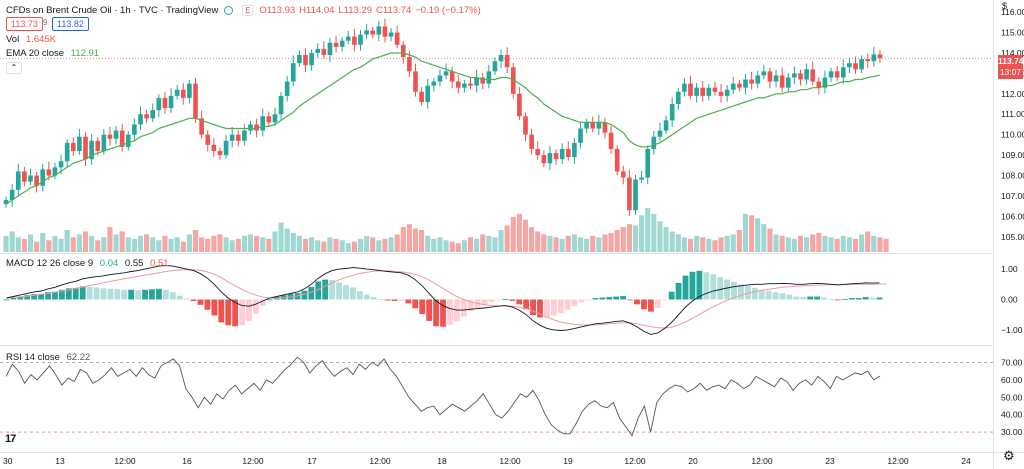 This screenshot has width=1024, height=469. I want to click on rsi-axis-tick: 30.00, so click(1012, 432).